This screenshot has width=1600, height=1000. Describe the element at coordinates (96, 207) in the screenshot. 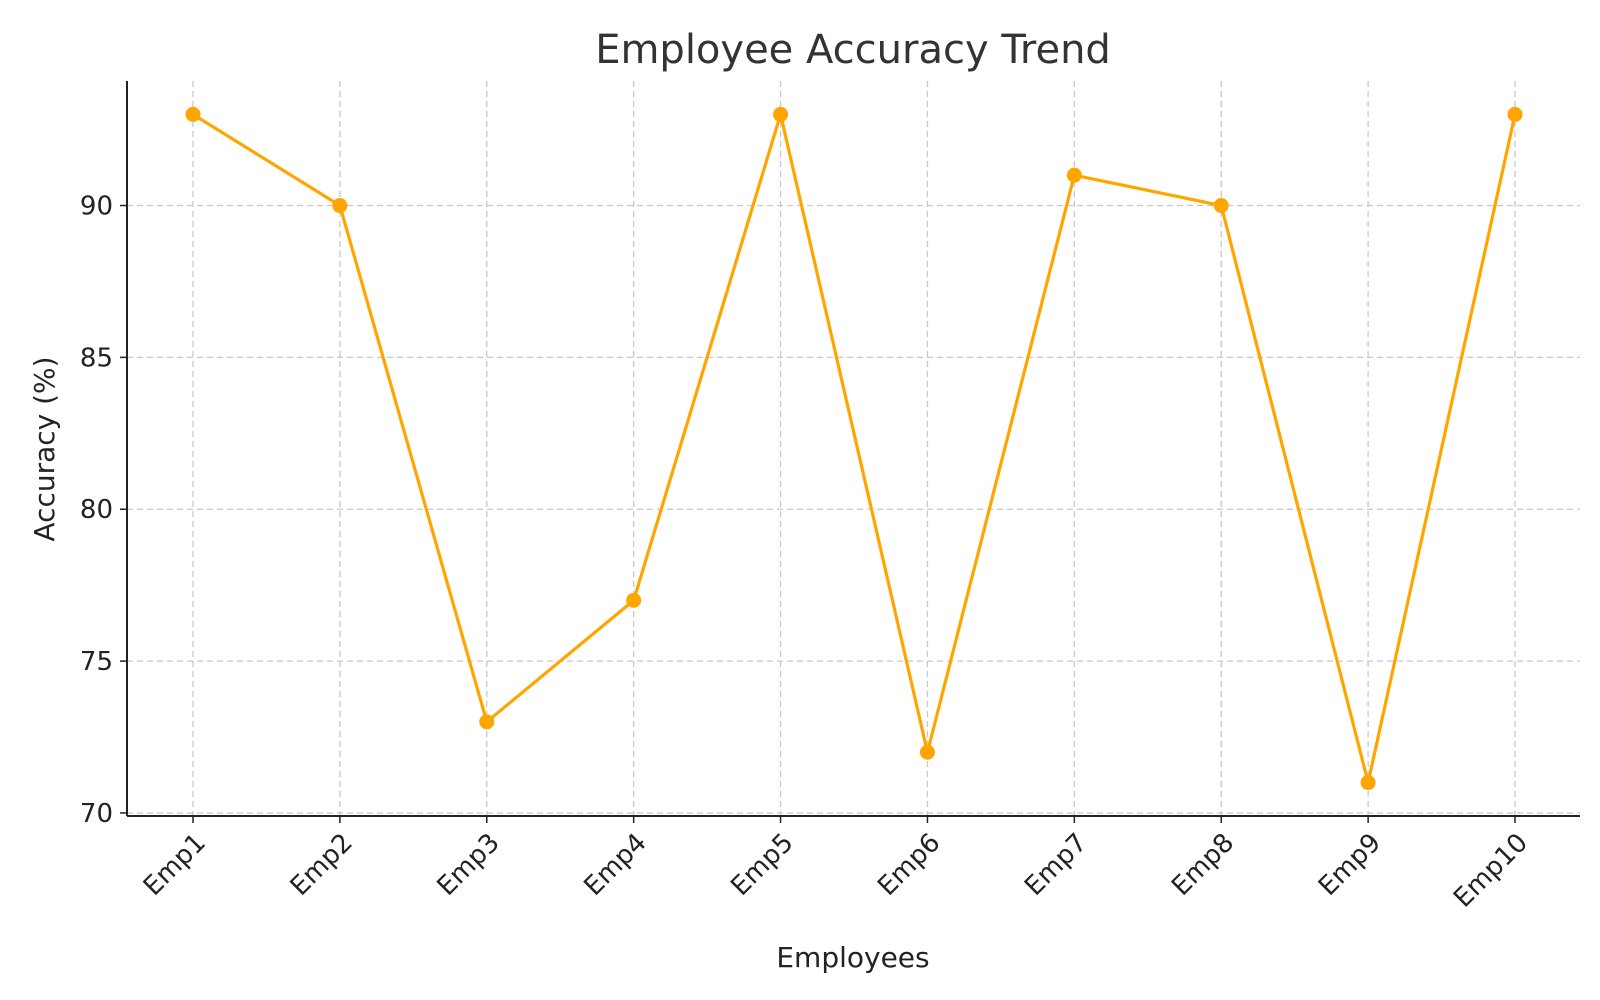

I see `y-tick-label: 90` at that location.